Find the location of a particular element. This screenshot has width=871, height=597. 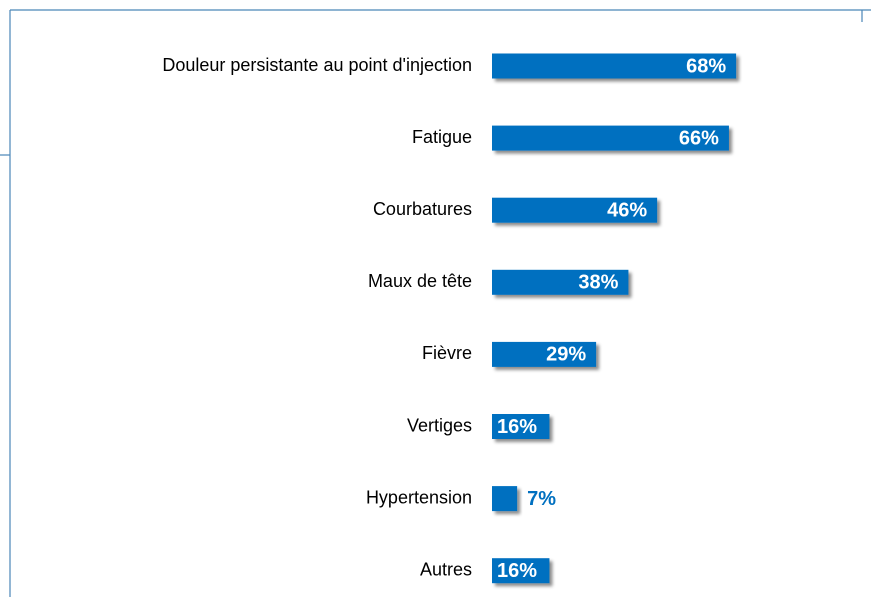

value-label: 29% is located at coordinates (566, 355).